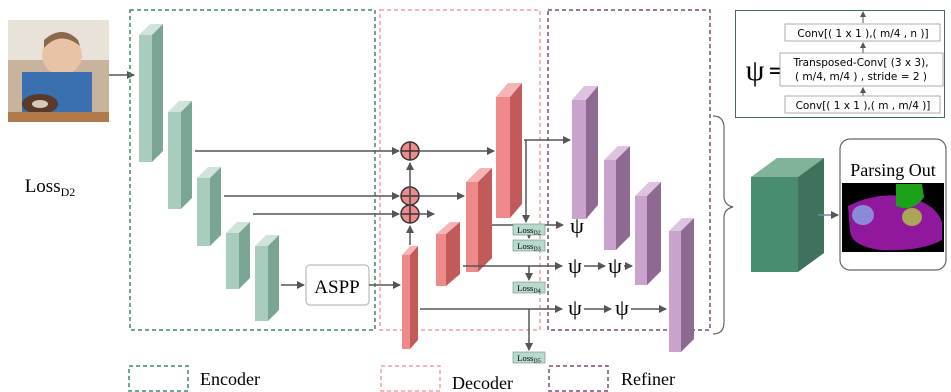 This screenshot has width=951, height=392. Describe the element at coordinates (860, 63) in the screenshot. I see `transposed-conv-line1: Transposed-Conv[ (3 x 3),` at that location.